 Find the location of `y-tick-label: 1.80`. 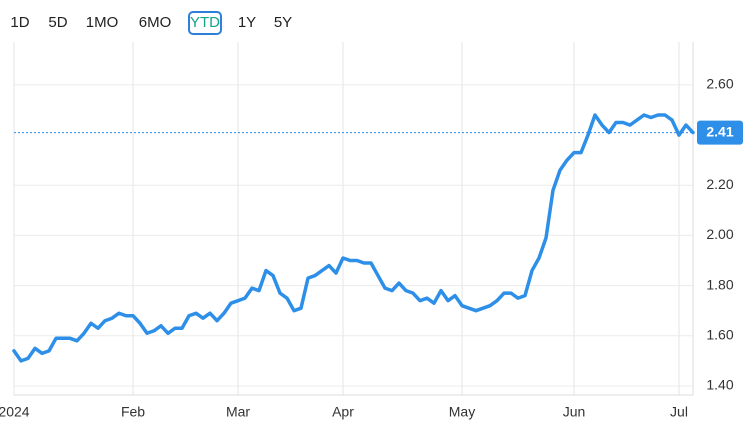

y-tick-label: 1.80 is located at coordinates (719, 284).